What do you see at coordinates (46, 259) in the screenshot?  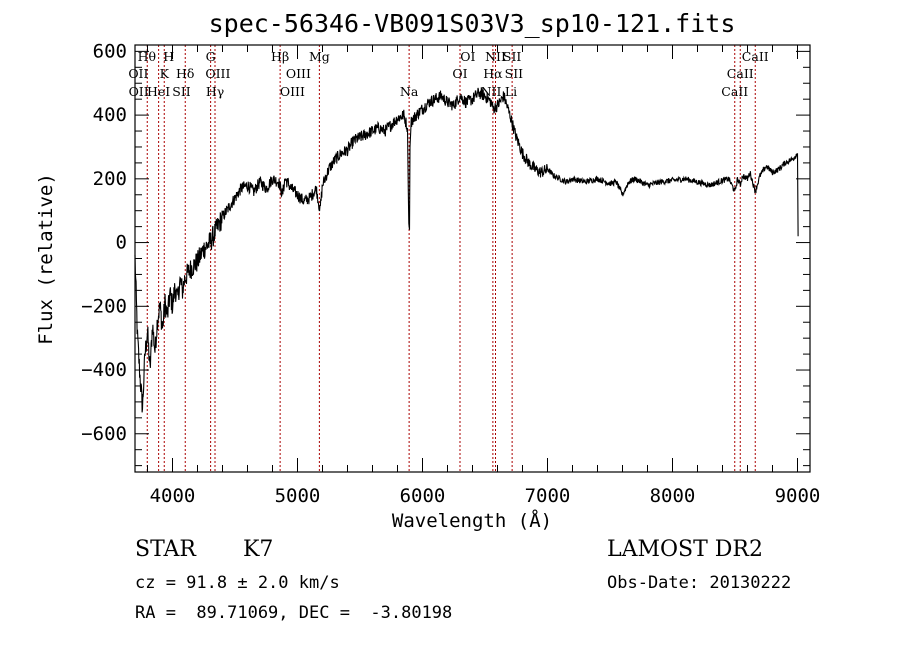 I see `y-axis-label: Flux (relative)` at bounding box center [46, 259].